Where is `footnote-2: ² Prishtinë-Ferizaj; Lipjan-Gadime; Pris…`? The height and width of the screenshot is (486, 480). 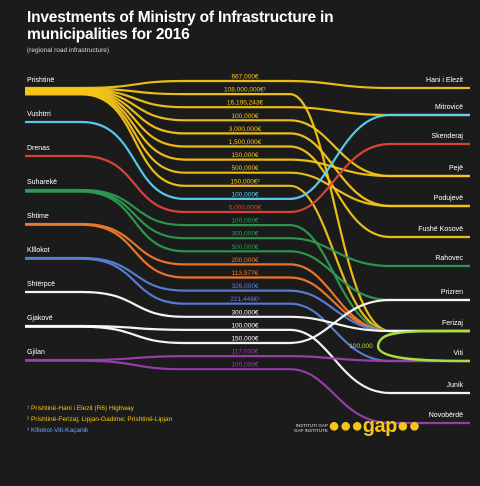
footnote-2: ² Prishtinë-Ferizaj; Lipjan-Gadime; Pris… is located at coordinates (100, 419).